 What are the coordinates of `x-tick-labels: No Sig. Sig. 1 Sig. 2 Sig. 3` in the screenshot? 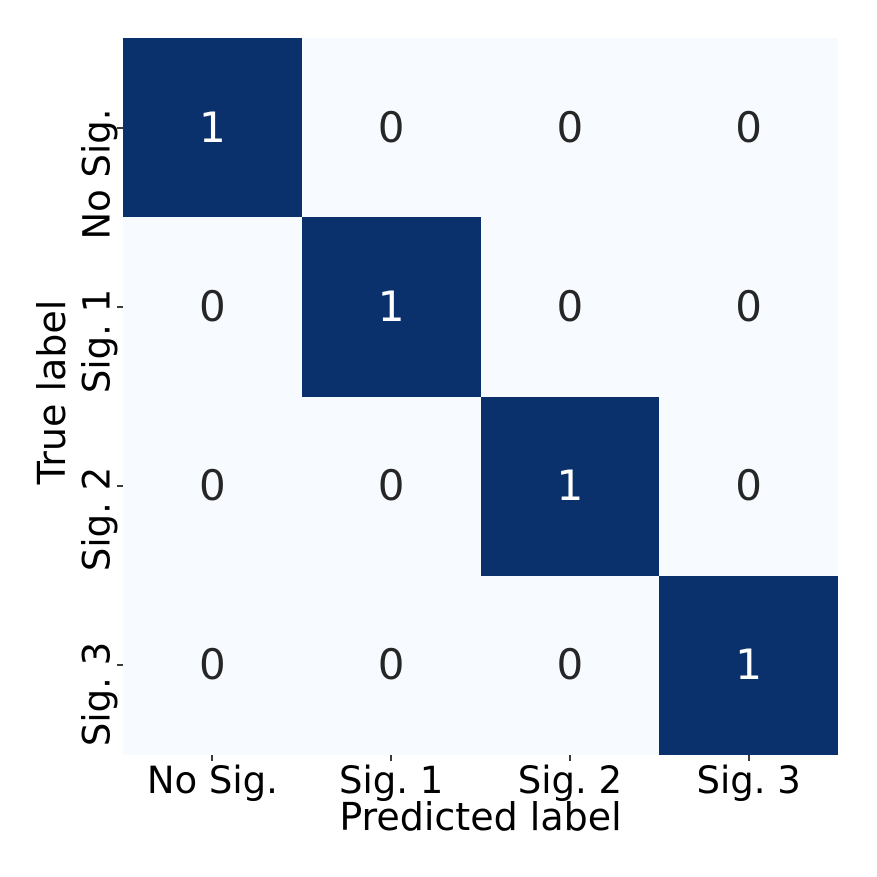 It's located at (480, 781).